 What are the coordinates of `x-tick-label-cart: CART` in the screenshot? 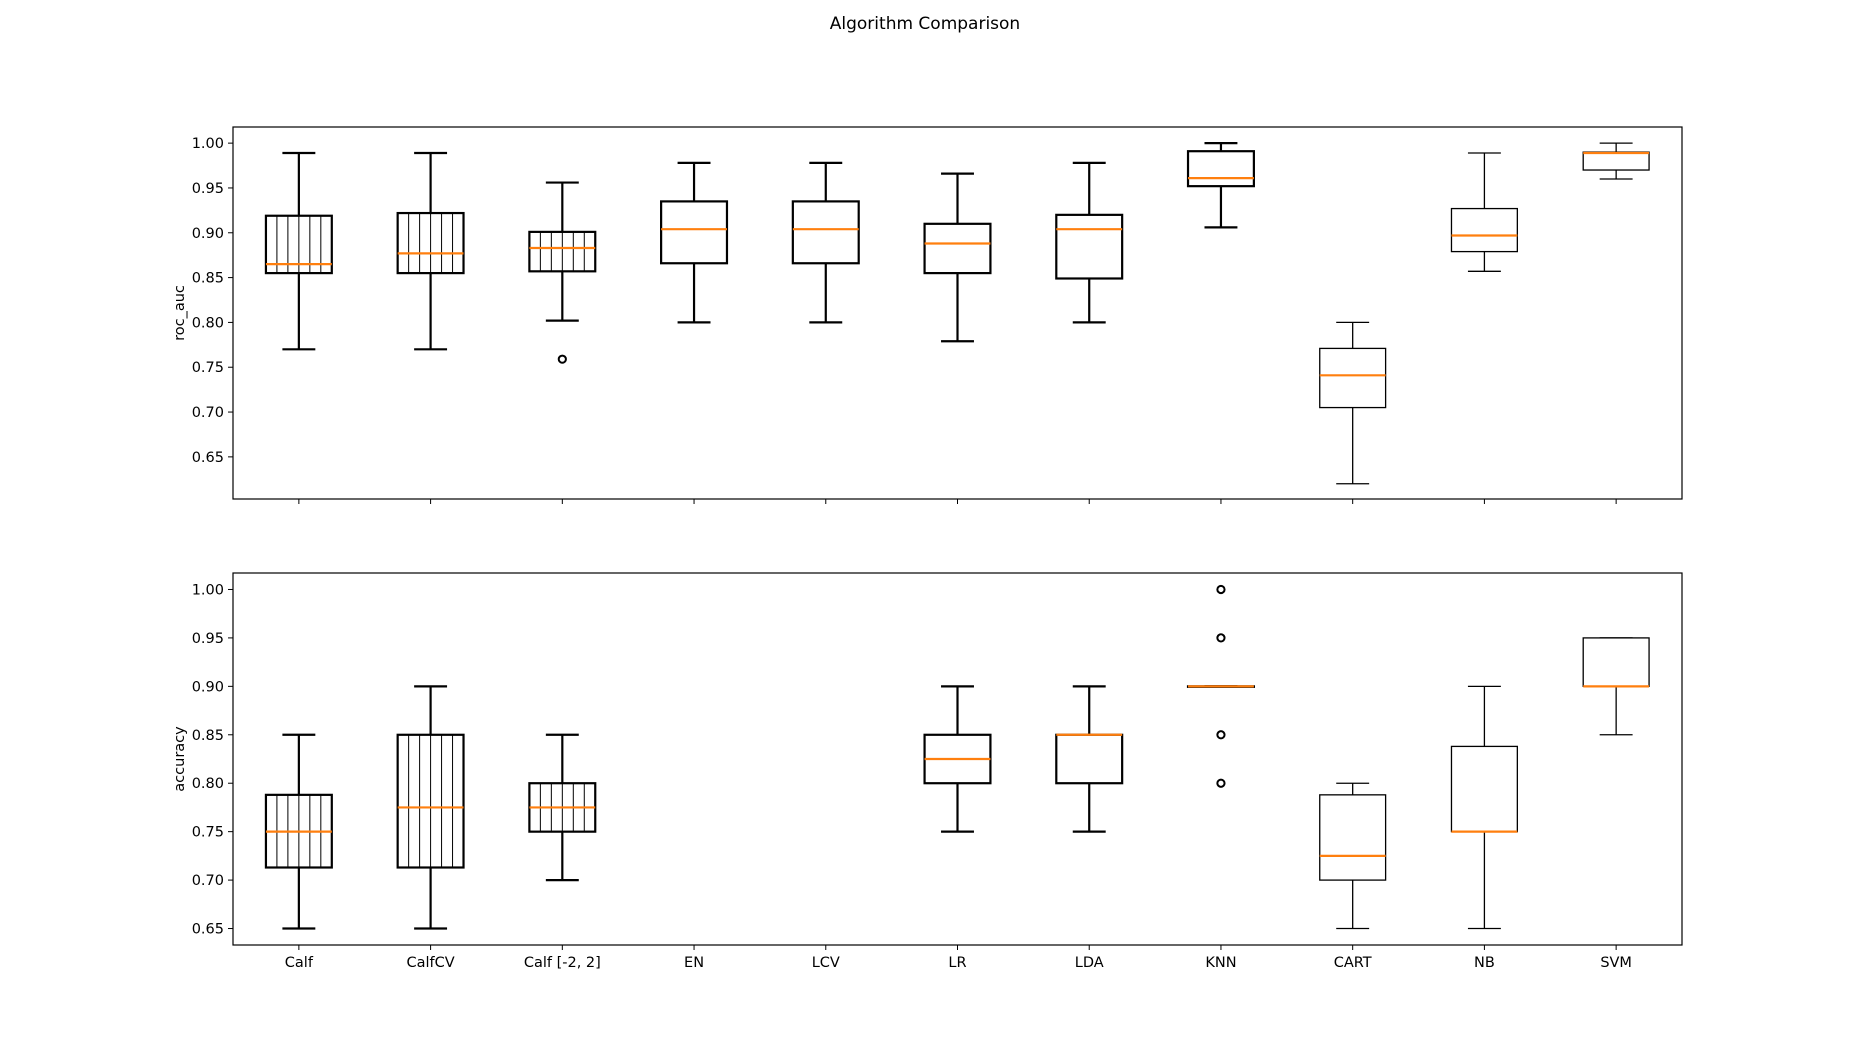 It's located at (1353, 963).